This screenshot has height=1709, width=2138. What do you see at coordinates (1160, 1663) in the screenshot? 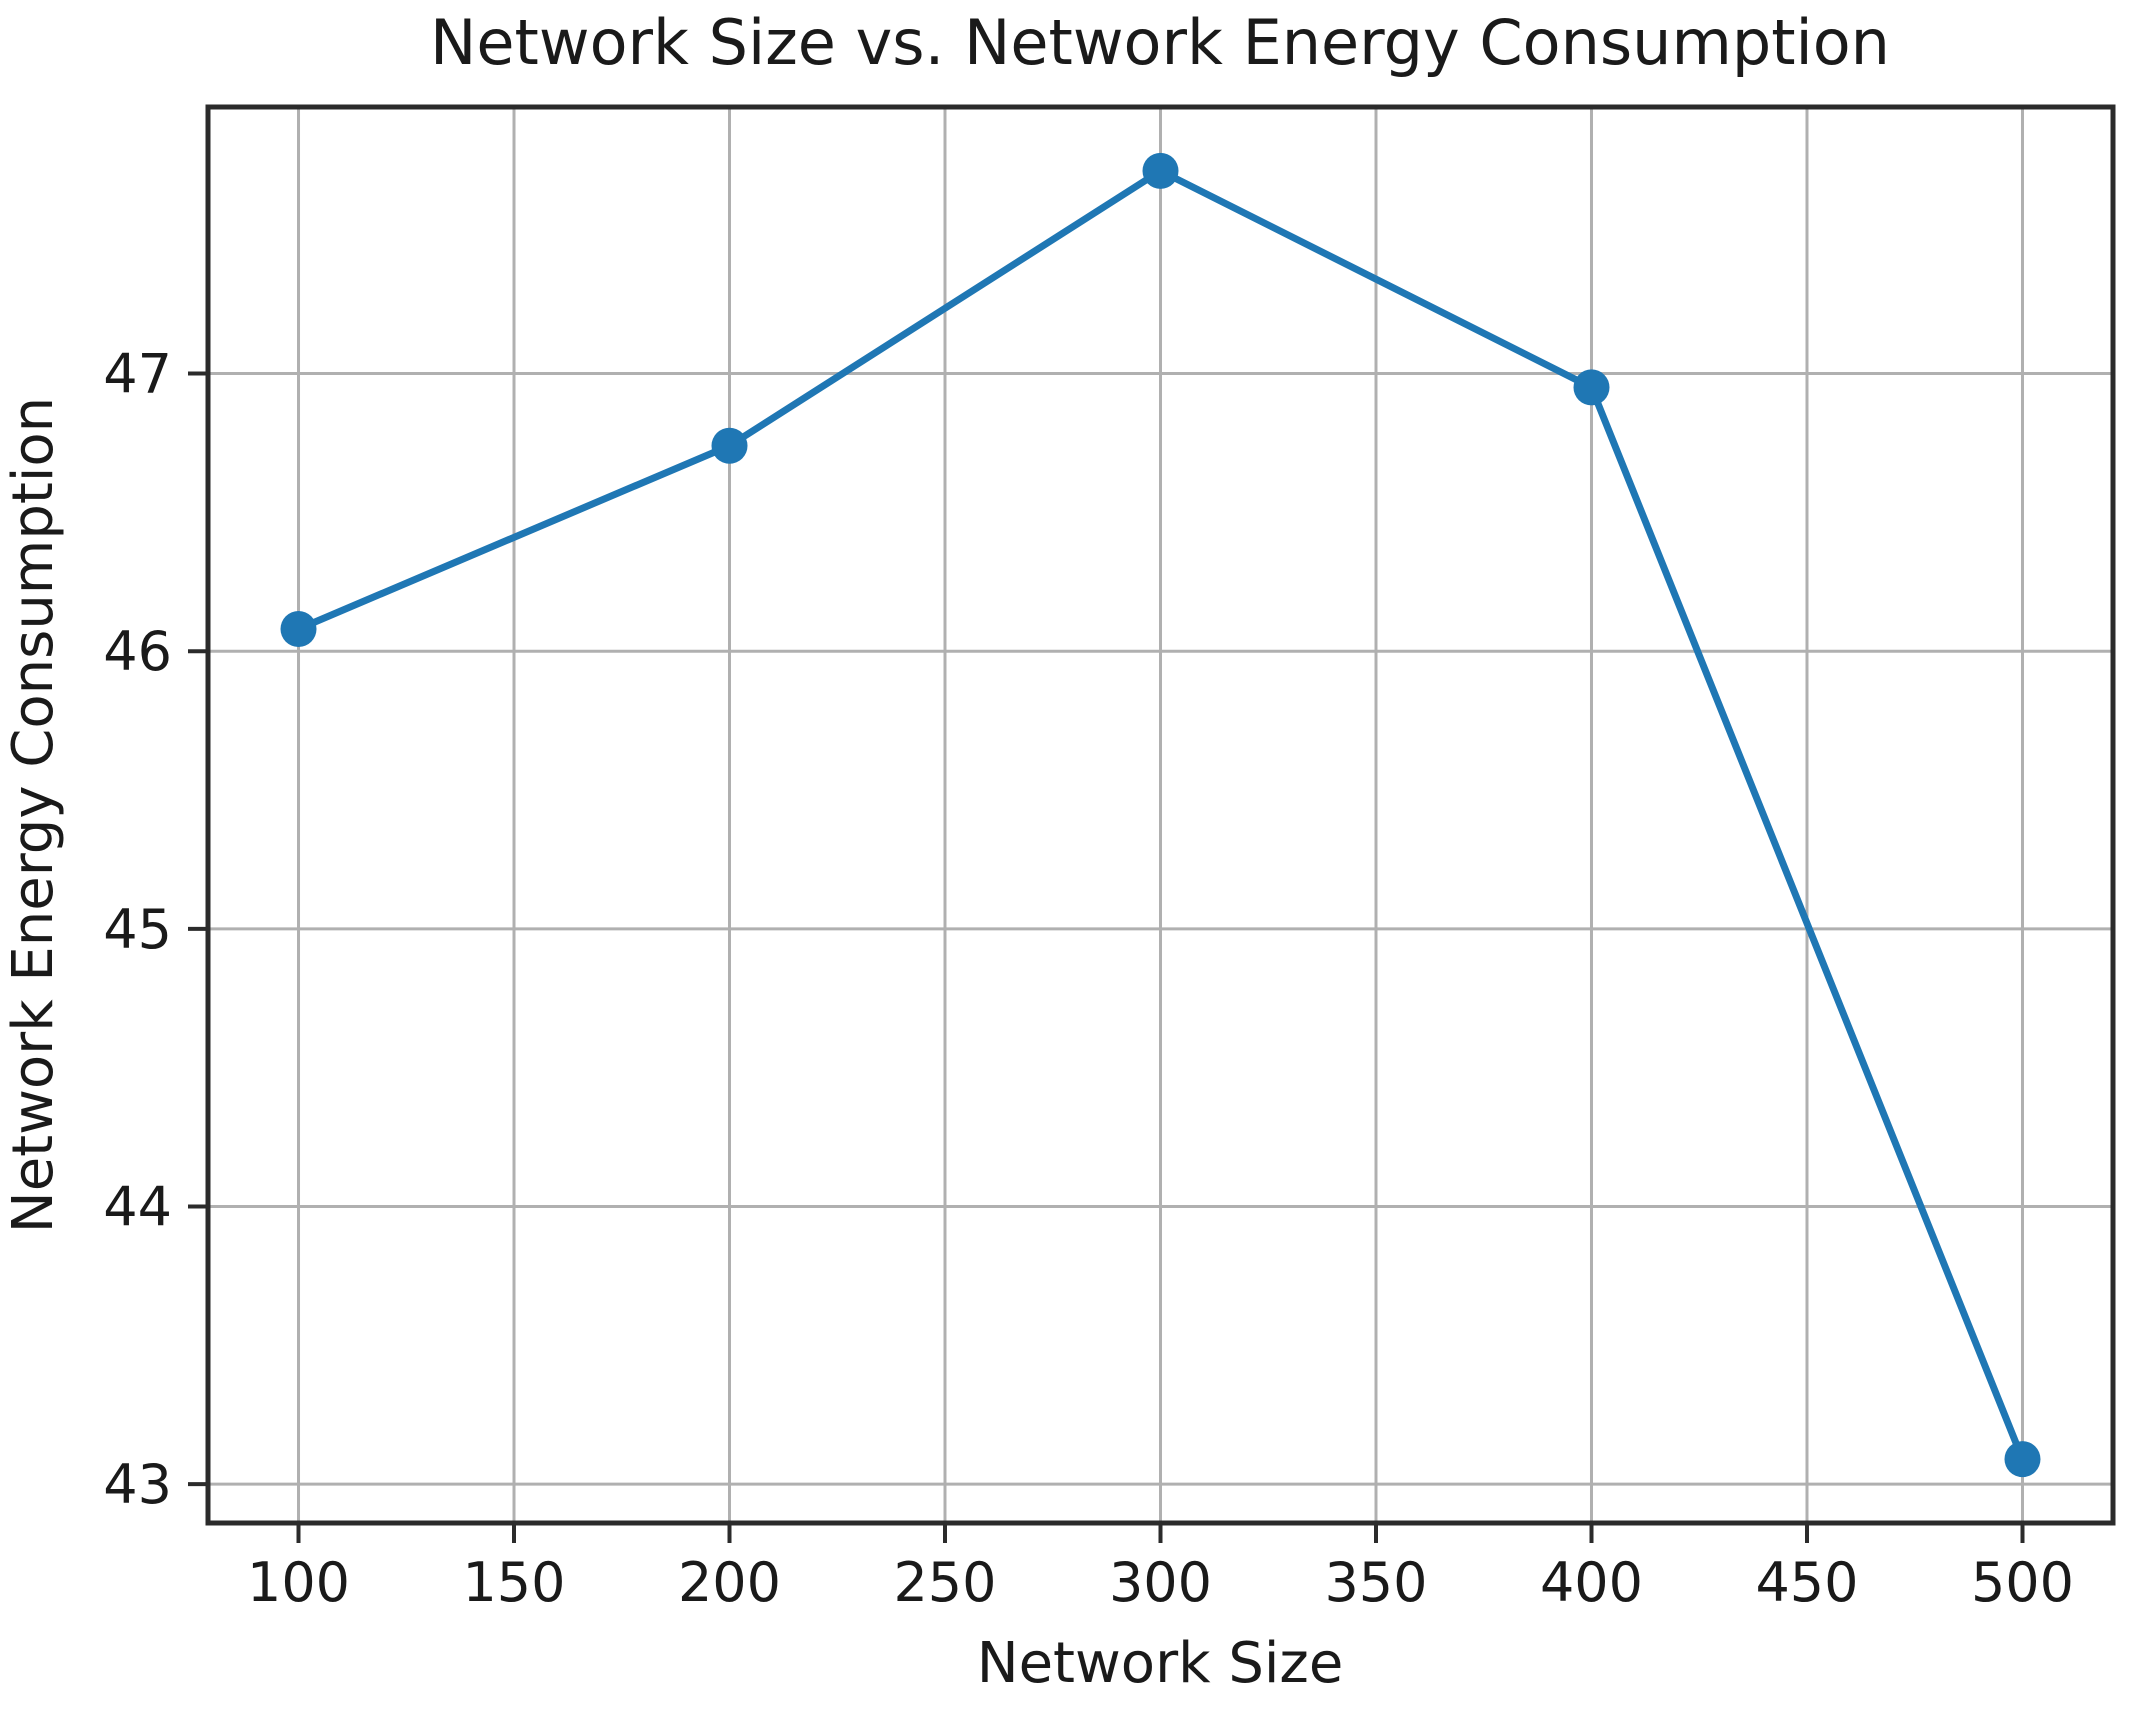
I see `x-axis-label: Network Size` at bounding box center [1160, 1663].